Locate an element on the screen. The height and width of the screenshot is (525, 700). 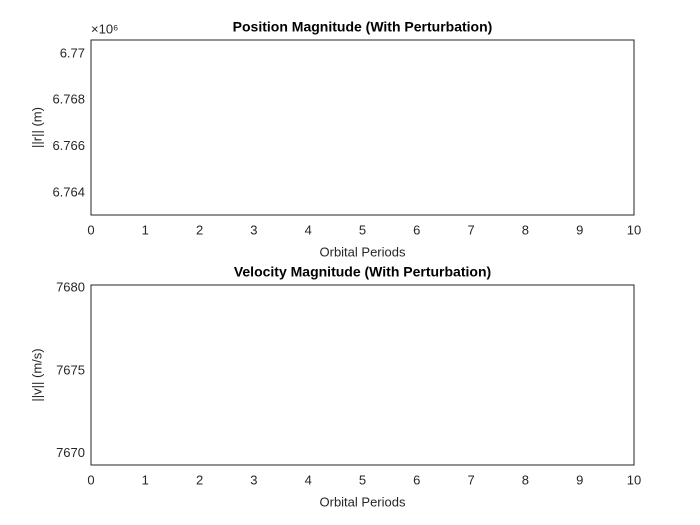
y-axis-label: ||v|| (m/s) is located at coordinates (36, 374).